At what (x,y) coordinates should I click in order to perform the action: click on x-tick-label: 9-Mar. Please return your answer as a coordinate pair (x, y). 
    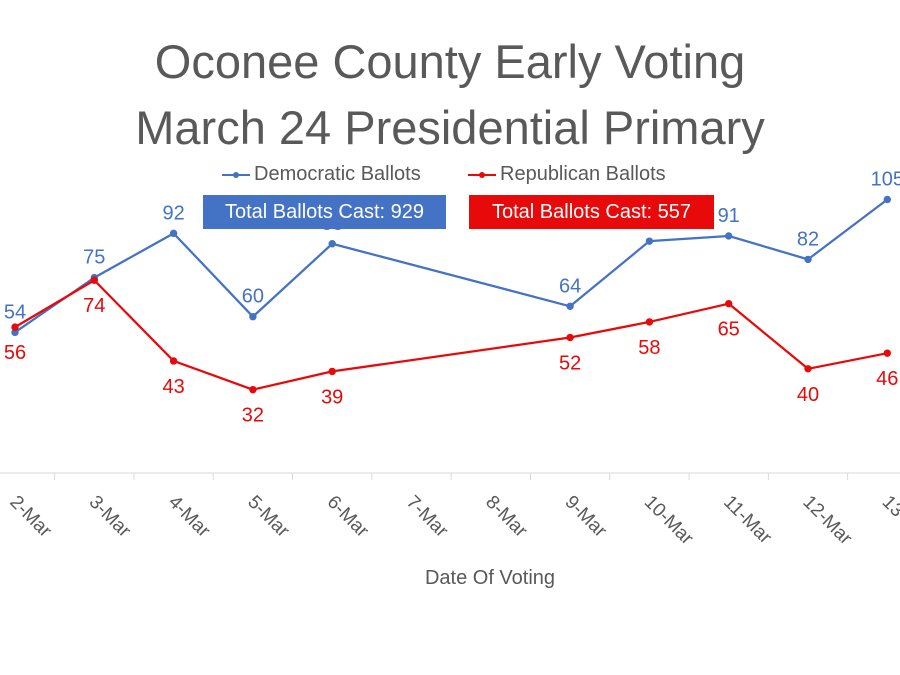
    Looking at the image, I should click on (586, 517).